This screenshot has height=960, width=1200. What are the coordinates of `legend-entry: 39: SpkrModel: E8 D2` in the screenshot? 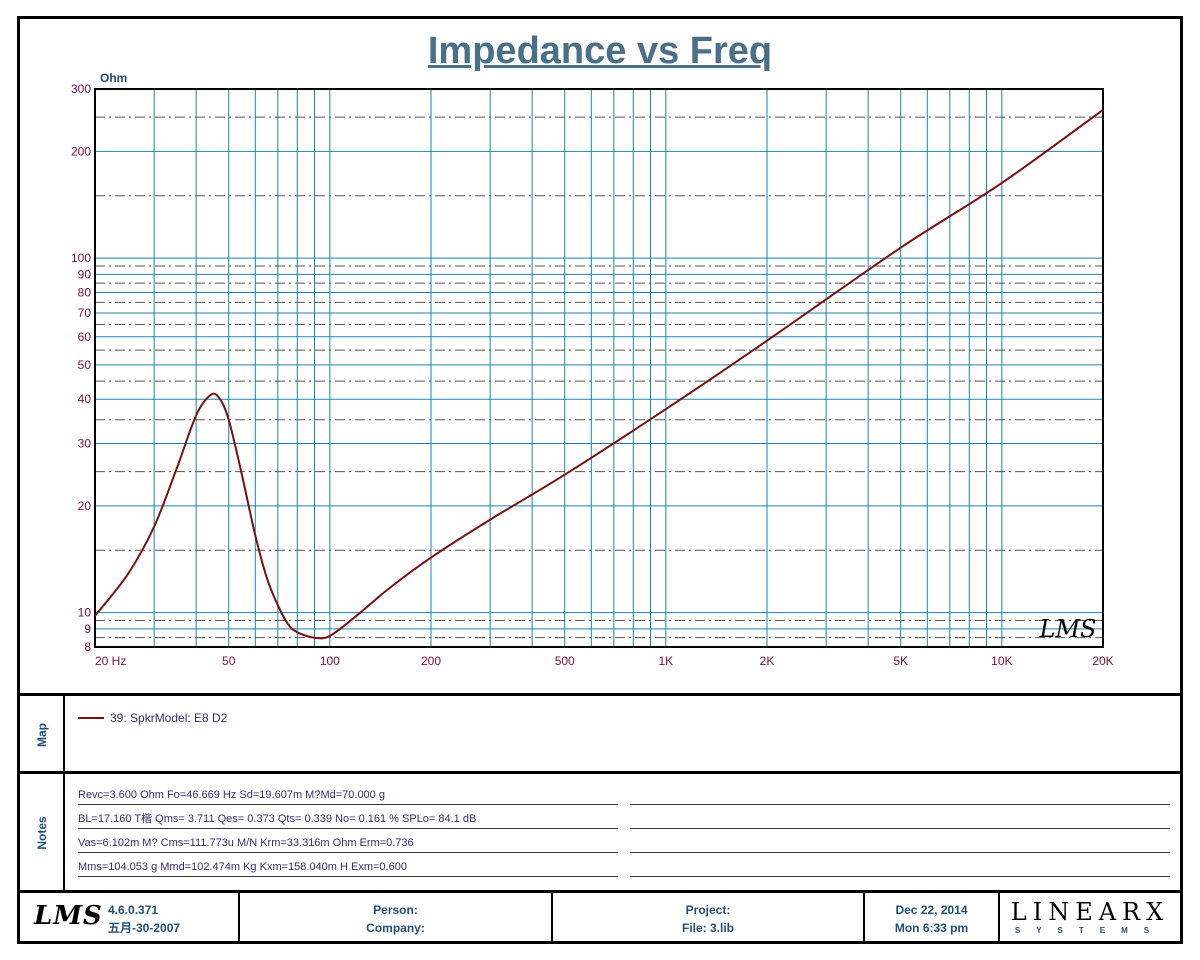 It's located at (152, 718).